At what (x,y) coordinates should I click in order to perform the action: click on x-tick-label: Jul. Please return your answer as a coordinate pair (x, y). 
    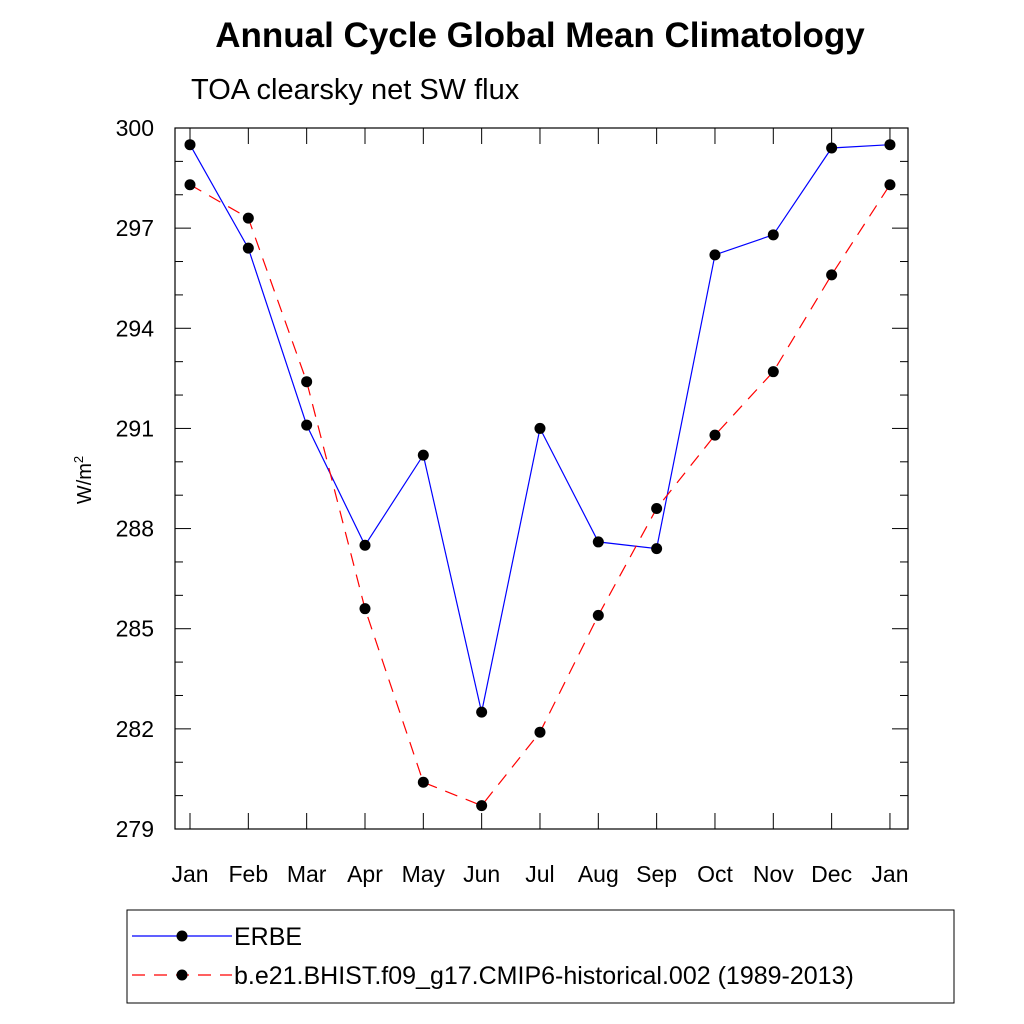
    Looking at the image, I should click on (539, 874).